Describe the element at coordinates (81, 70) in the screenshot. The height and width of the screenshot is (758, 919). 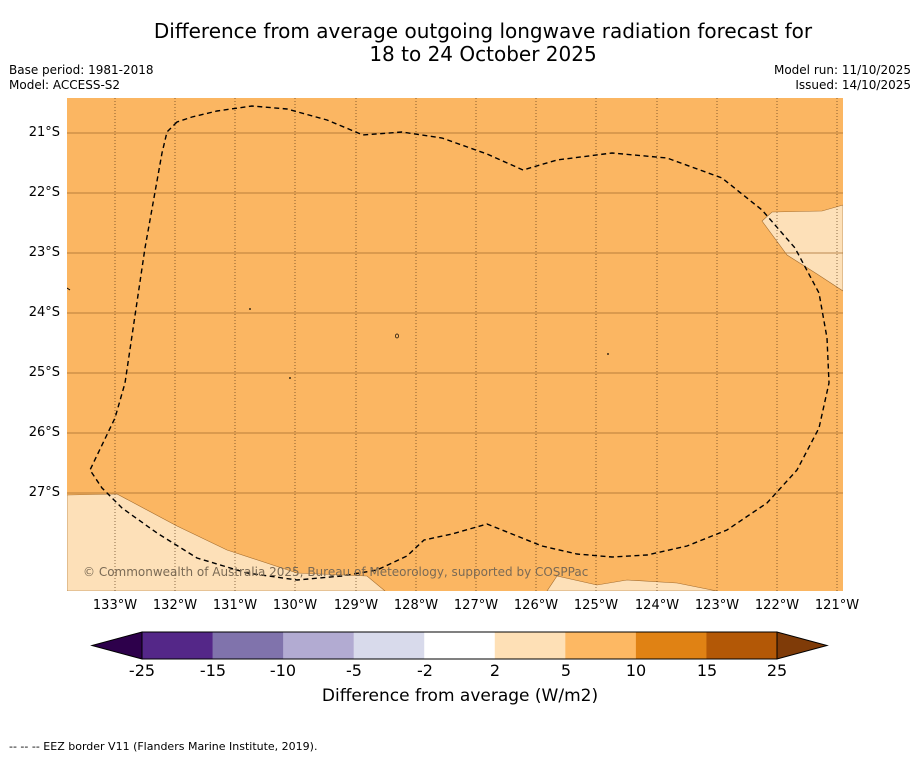
I see `base-period: Base period: 1981-2018` at that location.